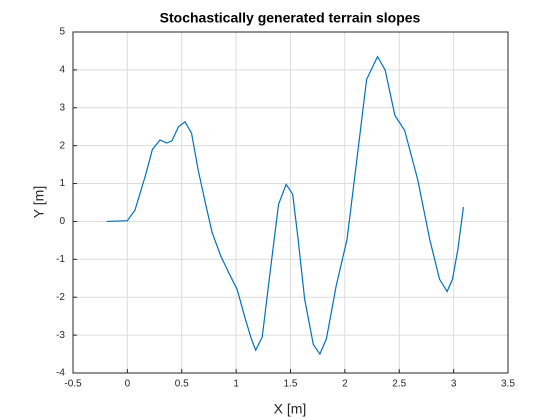 The image size is (560, 420). Describe the element at coordinates (454, 384) in the screenshot. I see `x-tick-label: 3` at that location.